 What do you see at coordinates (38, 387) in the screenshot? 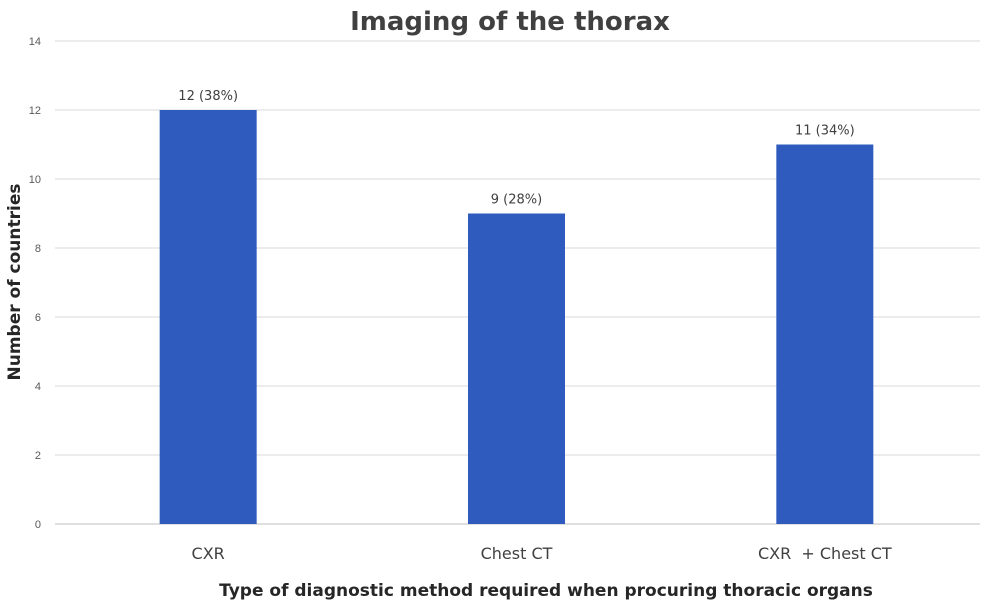
I see `y-tick-label: 4` at bounding box center [38, 387].